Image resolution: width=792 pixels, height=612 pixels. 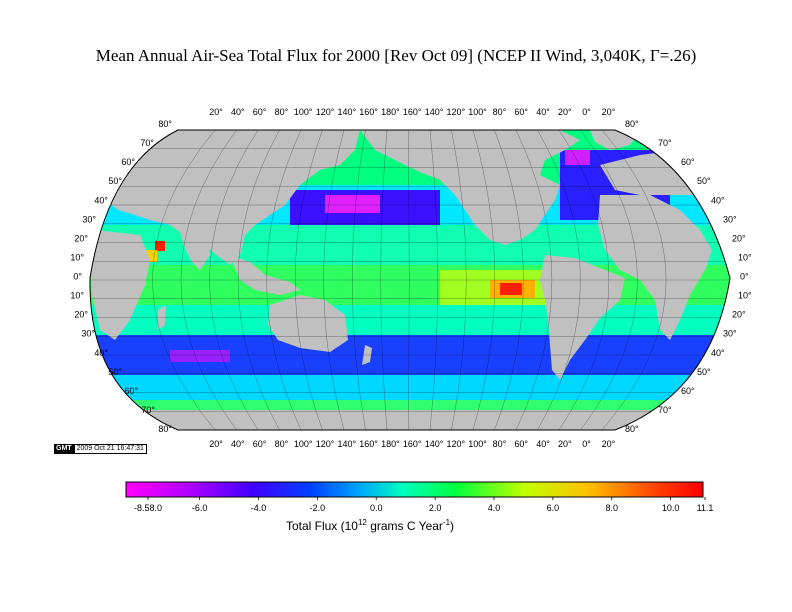 What do you see at coordinates (148, 508) in the screenshot?
I see `colorbar-tick-label: -8.58.0` at bounding box center [148, 508].